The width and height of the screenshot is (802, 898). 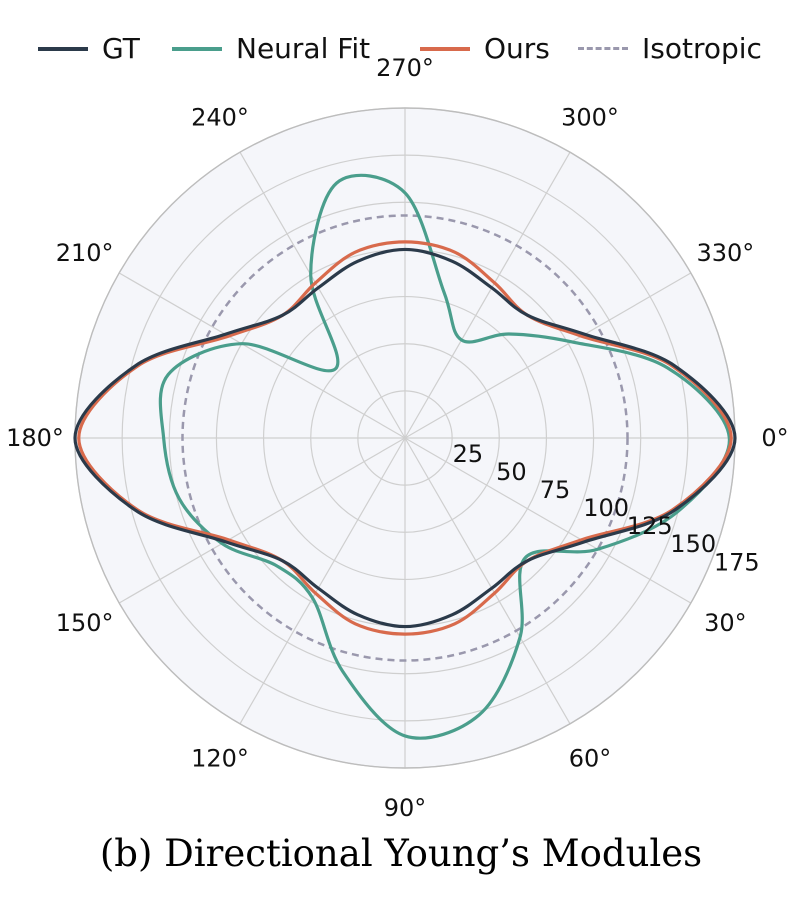 What do you see at coordinates (220, 118) in the screenshot?
I see `theta-tick-label-240: 240°` at bounding box center [220, 118].